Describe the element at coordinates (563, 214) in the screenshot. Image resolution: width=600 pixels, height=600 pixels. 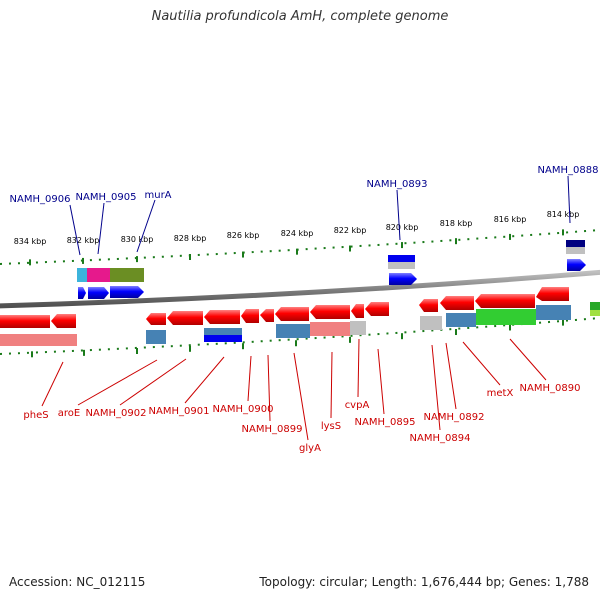
I see `axis-tick-label: 814 kbp` at that location.